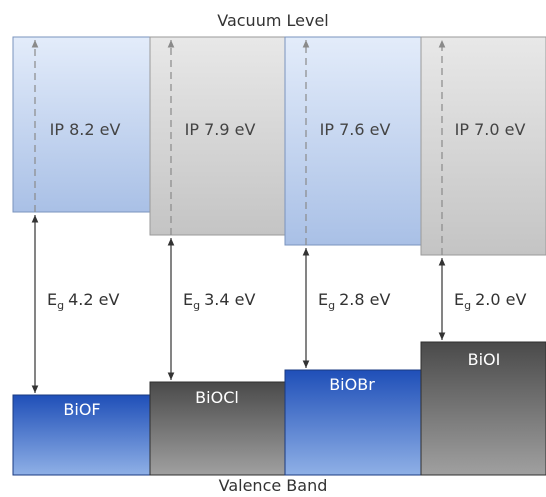 This screenshot has height=497, width=546. I want to click on bandgap-label-biof: Eg 4.2 eV, so click(83, 301).